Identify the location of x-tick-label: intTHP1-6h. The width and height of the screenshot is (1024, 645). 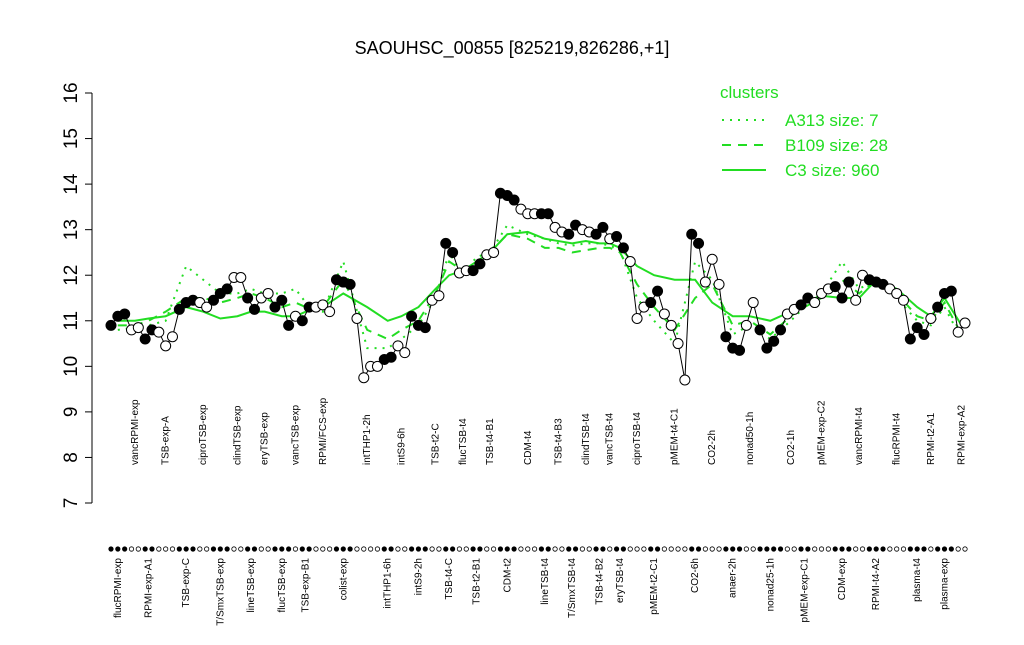
(388, 583).